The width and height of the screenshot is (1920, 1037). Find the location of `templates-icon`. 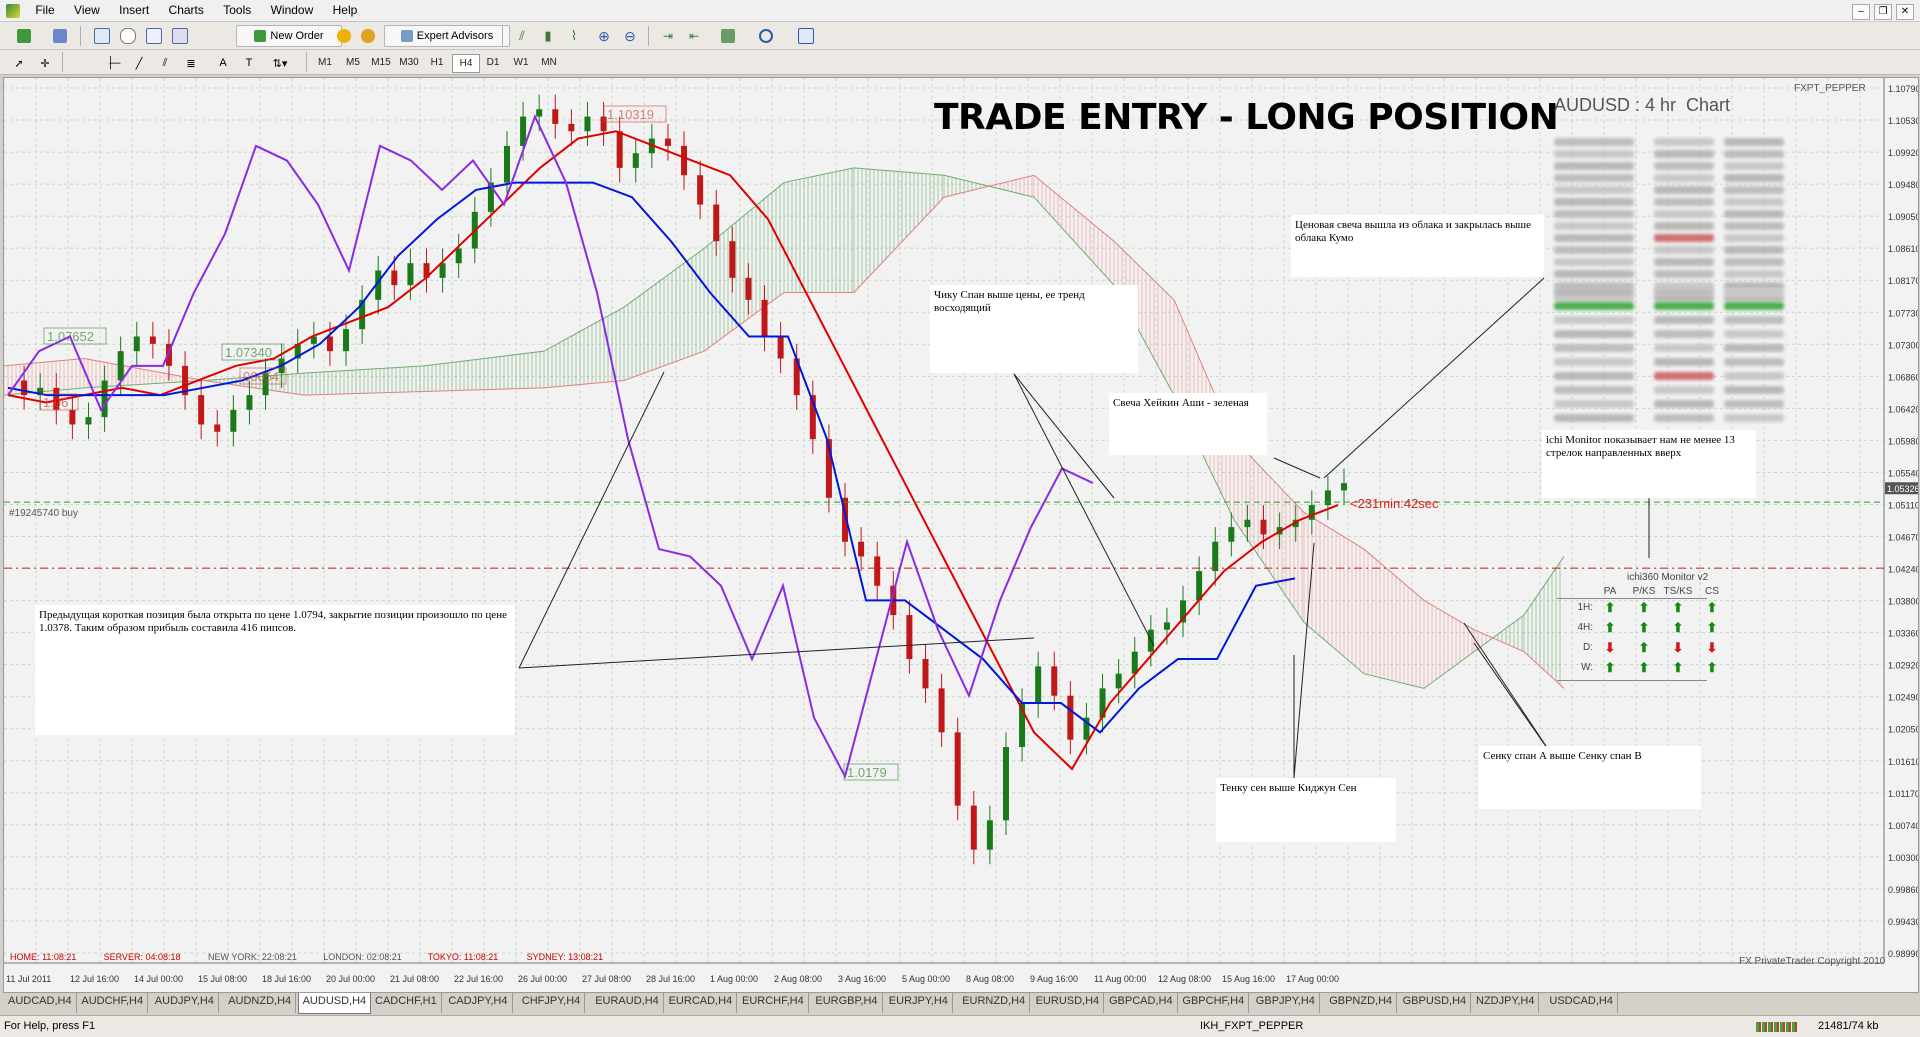

templates-icon is located at coordinates (806, 36).